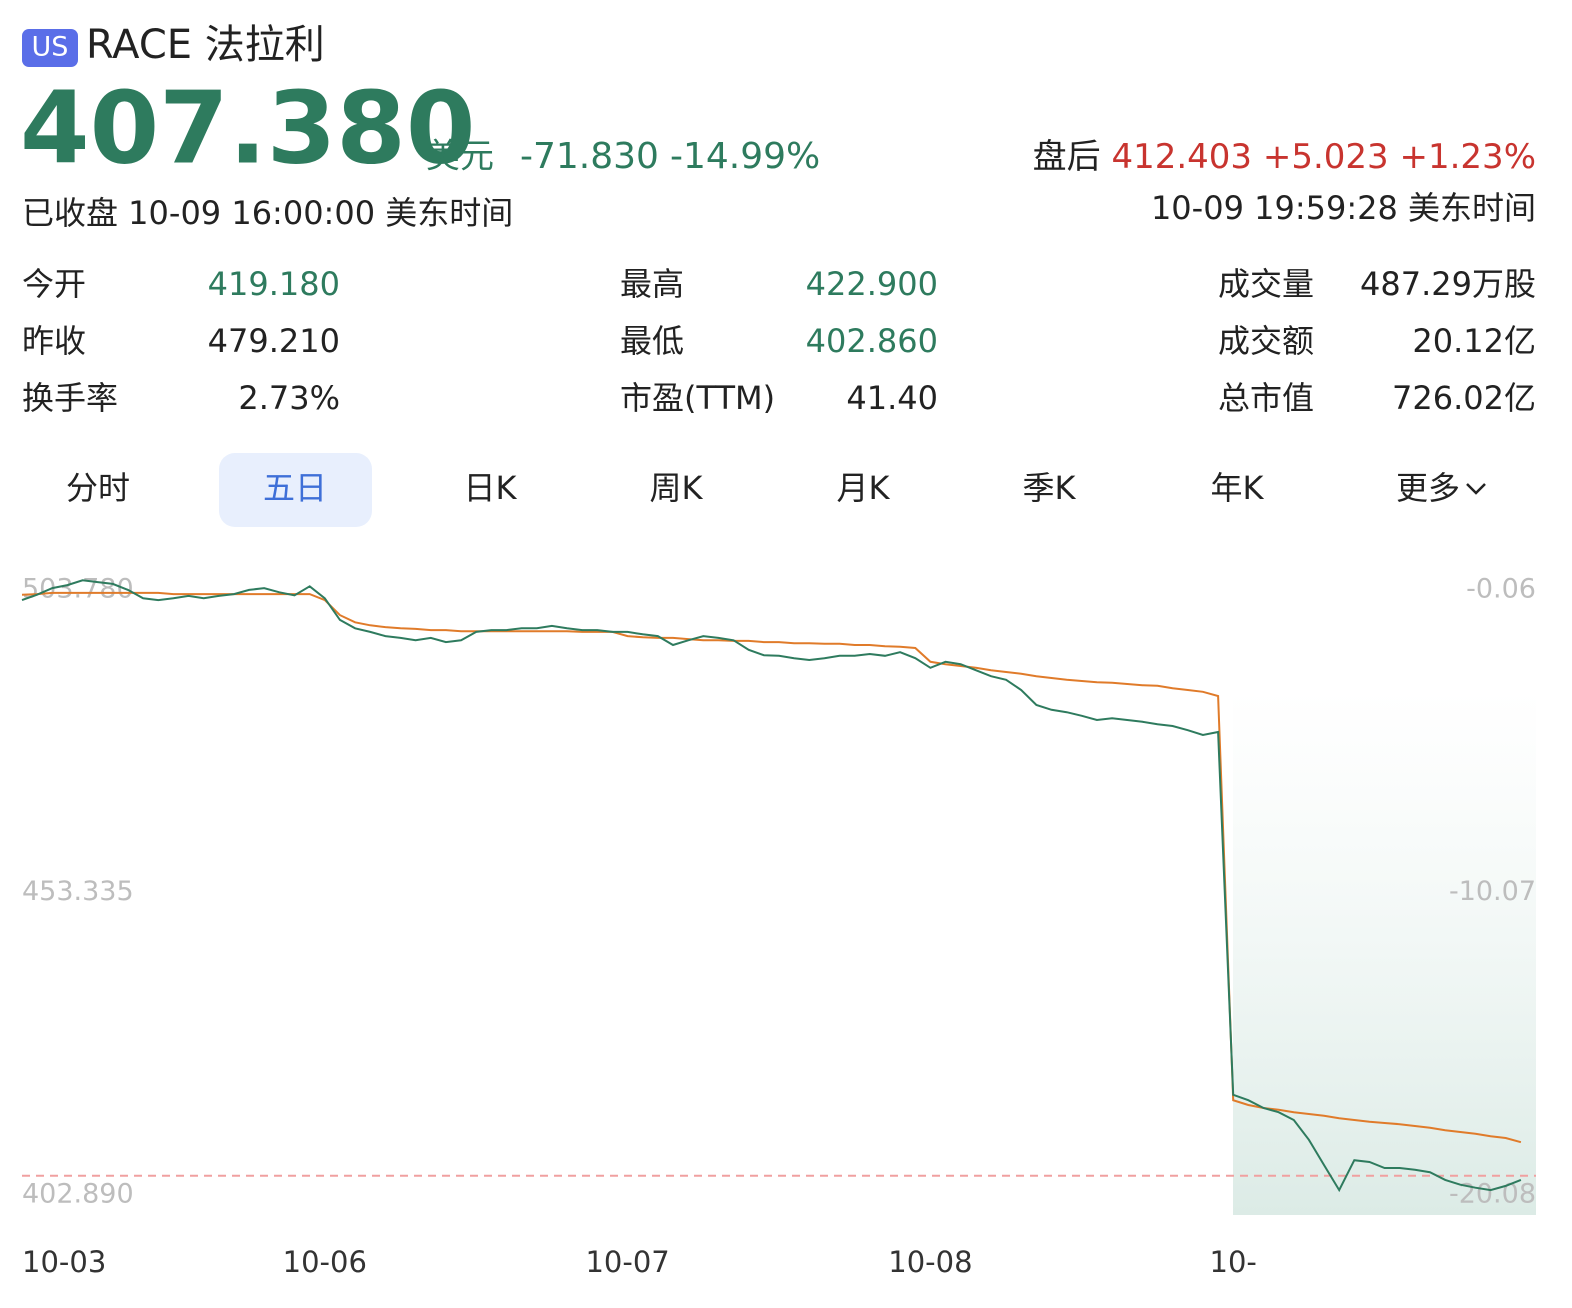 The image size is (1572, 1308). I want to click on stat-value: 422.900, so click(872, 284).